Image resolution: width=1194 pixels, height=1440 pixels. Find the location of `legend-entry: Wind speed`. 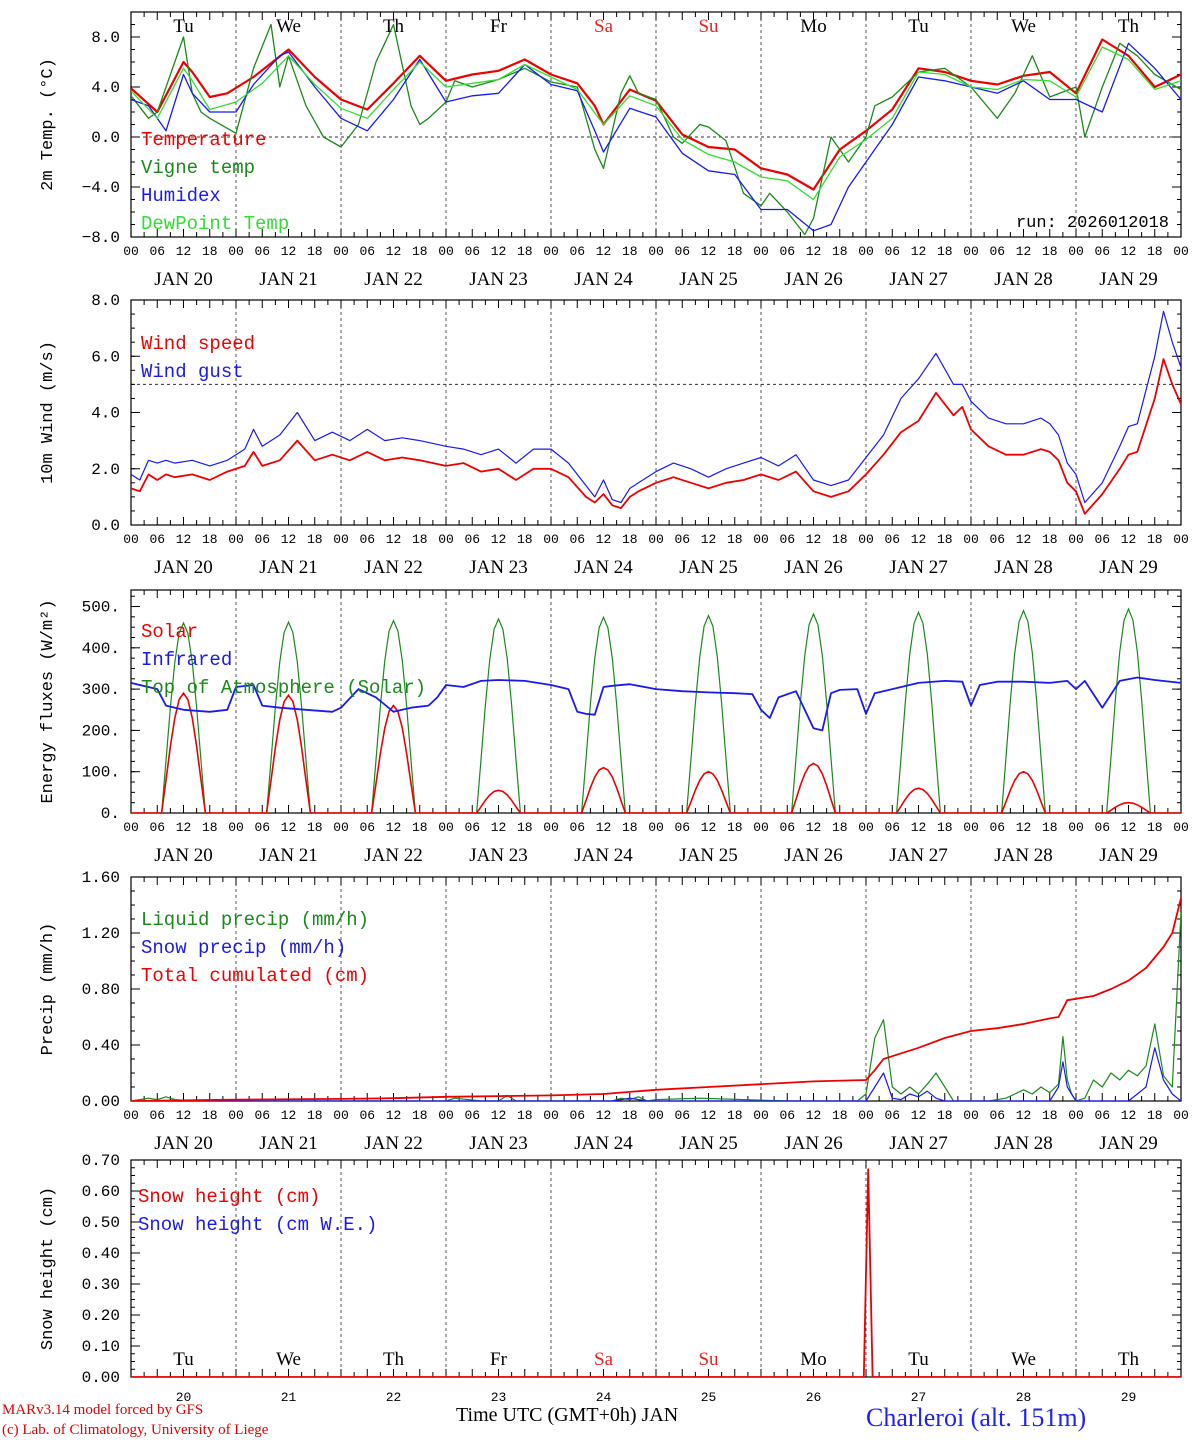

legend-entry: Wind speed is located at coordinates (198, 344).